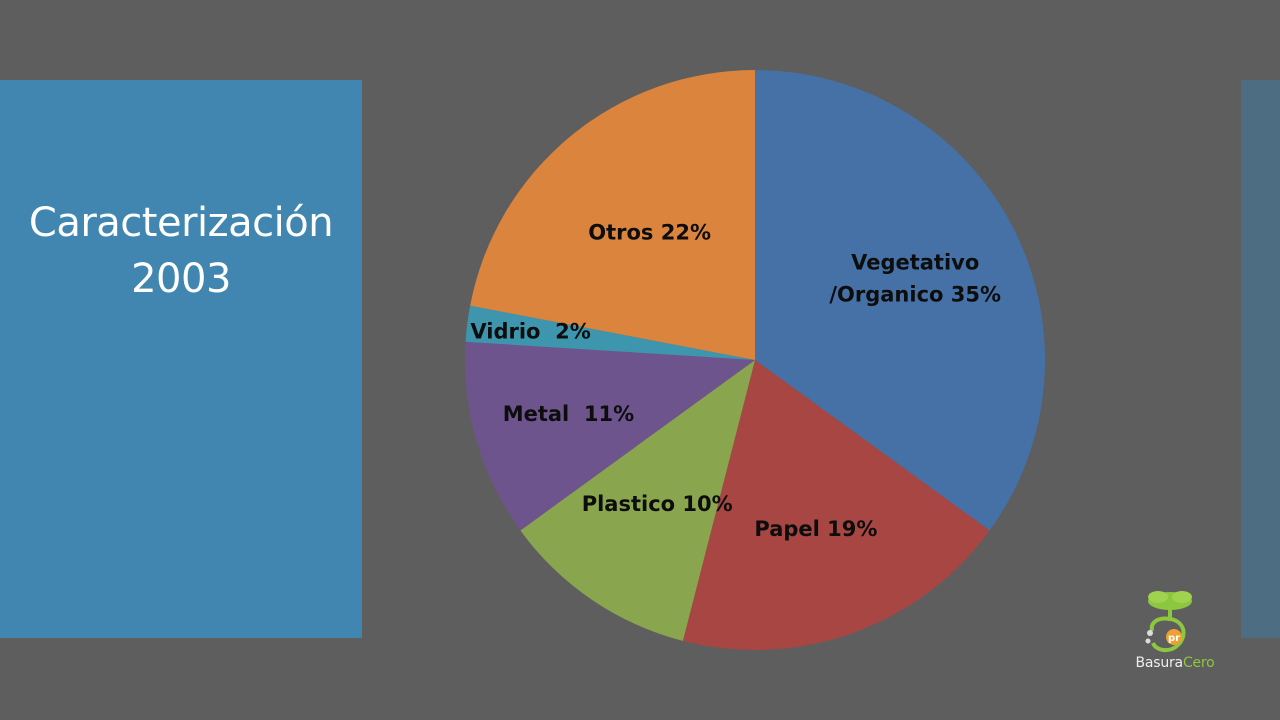  I want to click on pie-slice-vegetativo-organico, so click(900, 300).